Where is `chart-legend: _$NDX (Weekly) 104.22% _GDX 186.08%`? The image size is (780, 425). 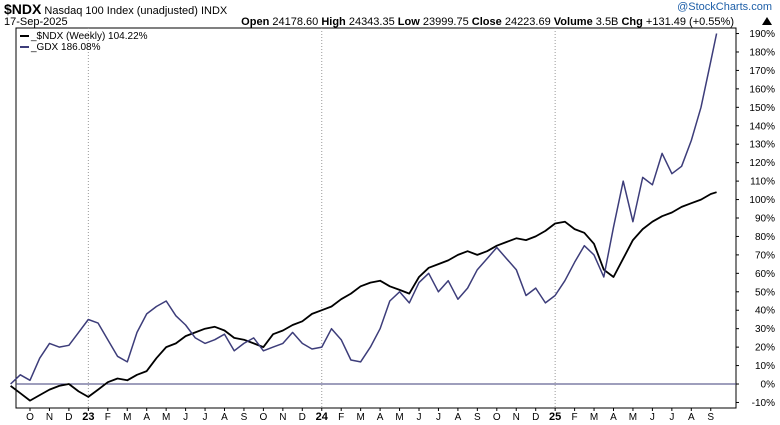 chart-legend: _$NDX (Weekly) 104.22% _GDX 186.08% is located at coordinates (84, 42).